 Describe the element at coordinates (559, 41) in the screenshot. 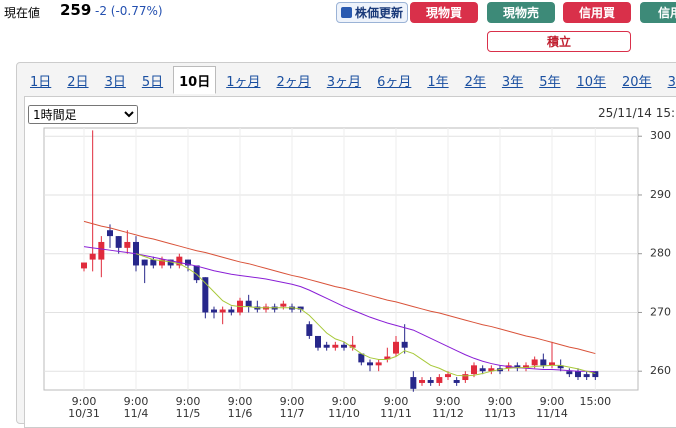

I see `savings-button: 積立` at that location.